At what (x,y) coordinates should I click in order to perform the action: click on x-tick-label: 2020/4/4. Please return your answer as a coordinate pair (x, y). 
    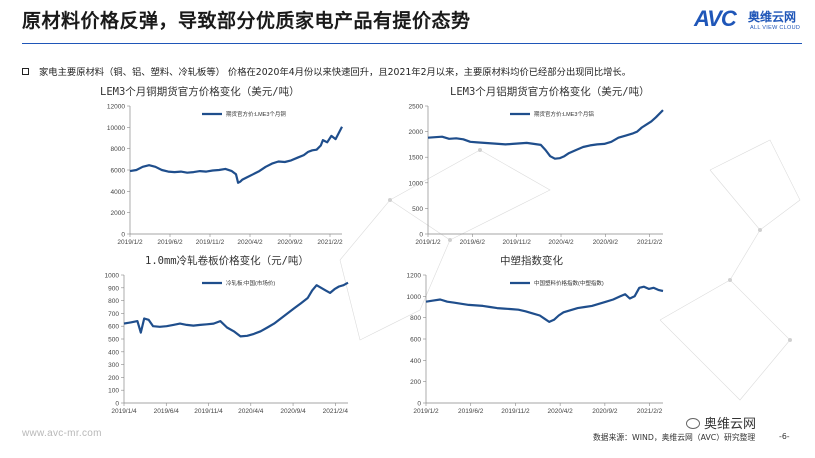
    Looking at the image, I should click on (251, 411).